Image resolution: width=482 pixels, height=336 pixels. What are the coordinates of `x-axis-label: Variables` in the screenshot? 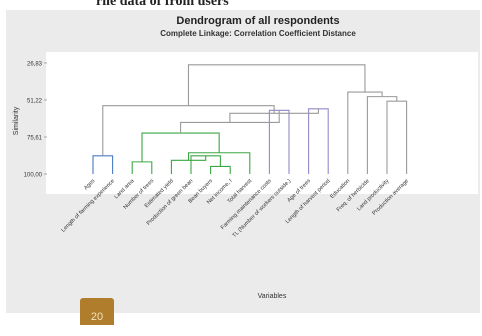 It's located at (272, 296).